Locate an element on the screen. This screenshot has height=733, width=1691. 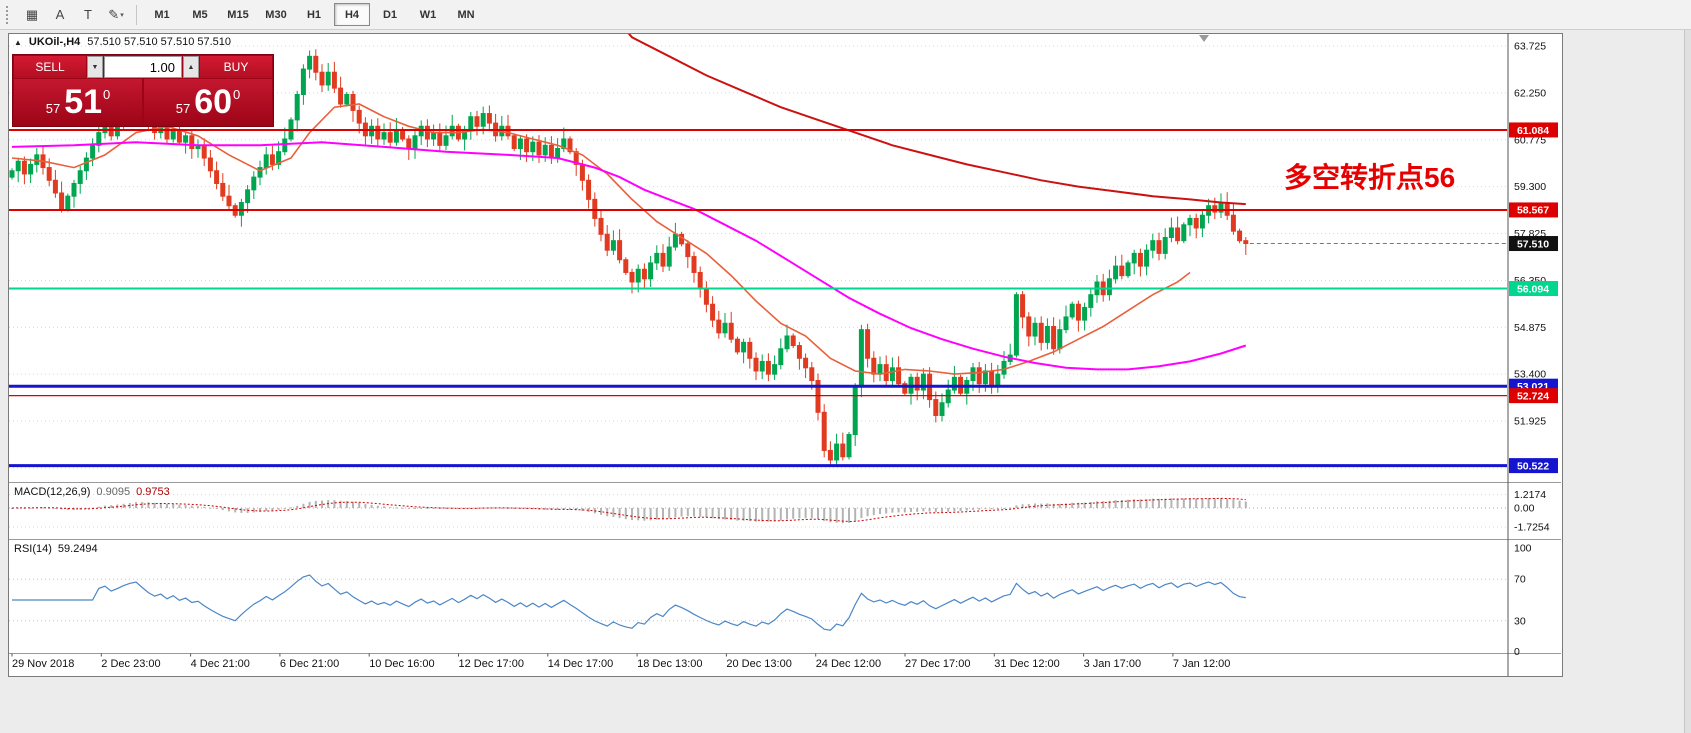
macd-value-2: 0.9753 is located at coordinates (153, 492).